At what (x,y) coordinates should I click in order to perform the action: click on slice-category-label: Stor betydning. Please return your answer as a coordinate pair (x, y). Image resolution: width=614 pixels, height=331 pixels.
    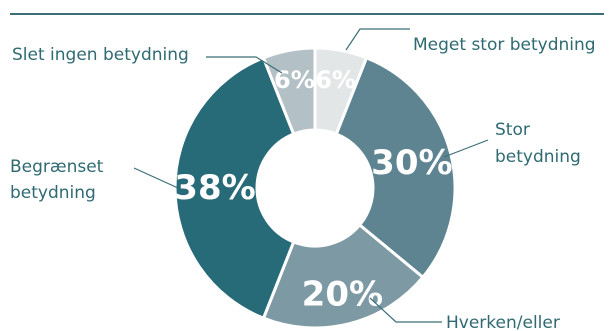
    Looking at the image, I should click on (538, 143).